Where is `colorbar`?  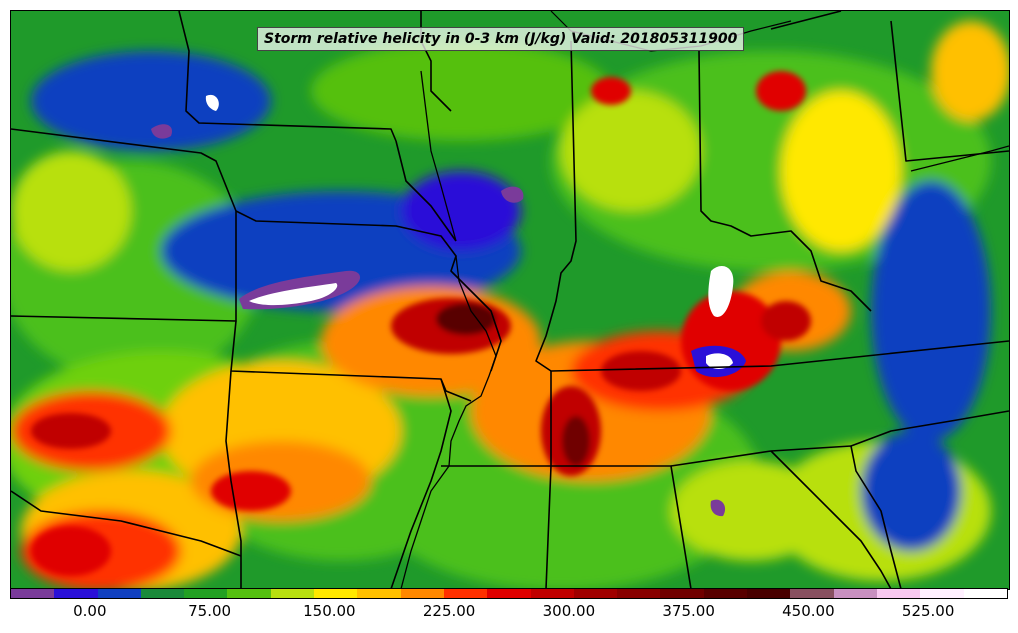 colorbar is located at coordinates (509, 593).